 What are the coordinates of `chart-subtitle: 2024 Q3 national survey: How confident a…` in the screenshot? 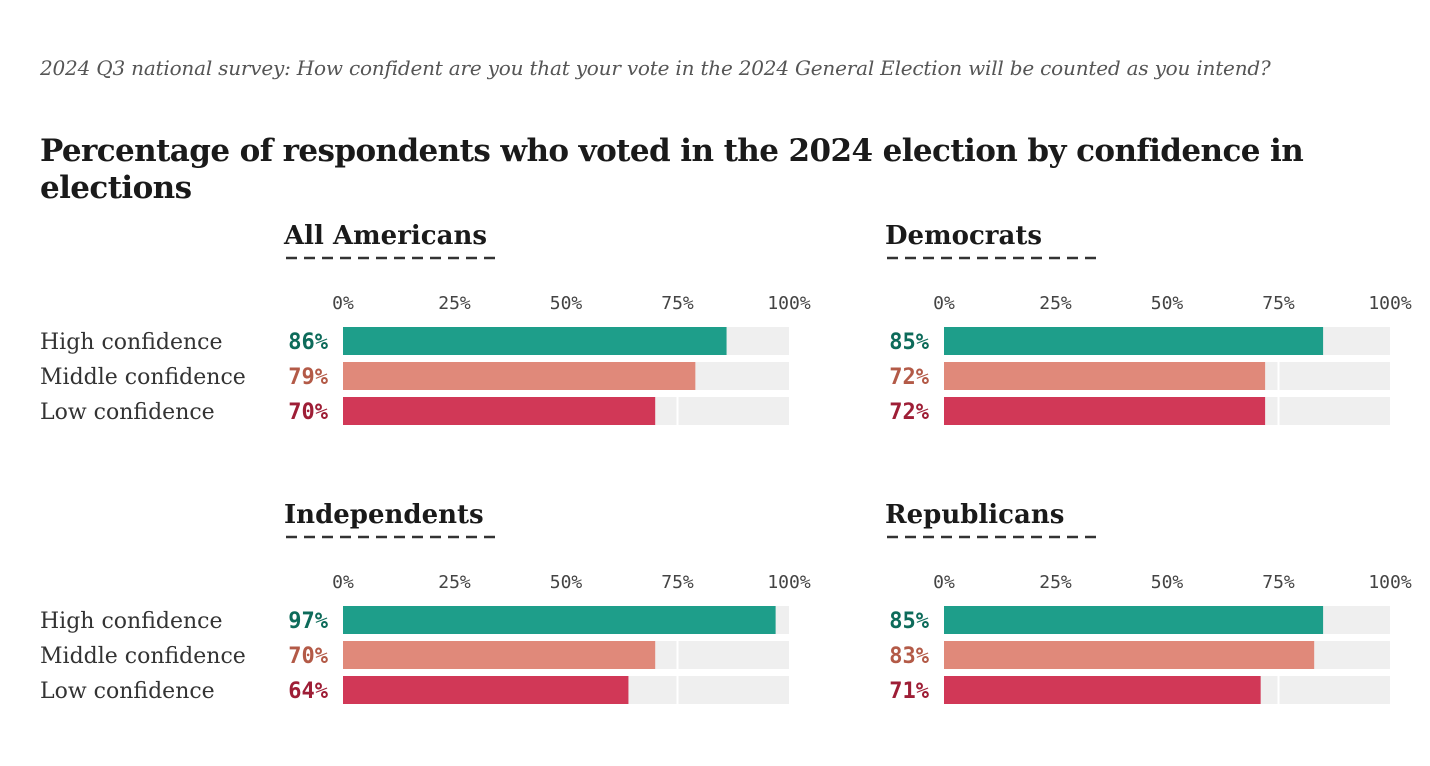 It's located at (655, 68).